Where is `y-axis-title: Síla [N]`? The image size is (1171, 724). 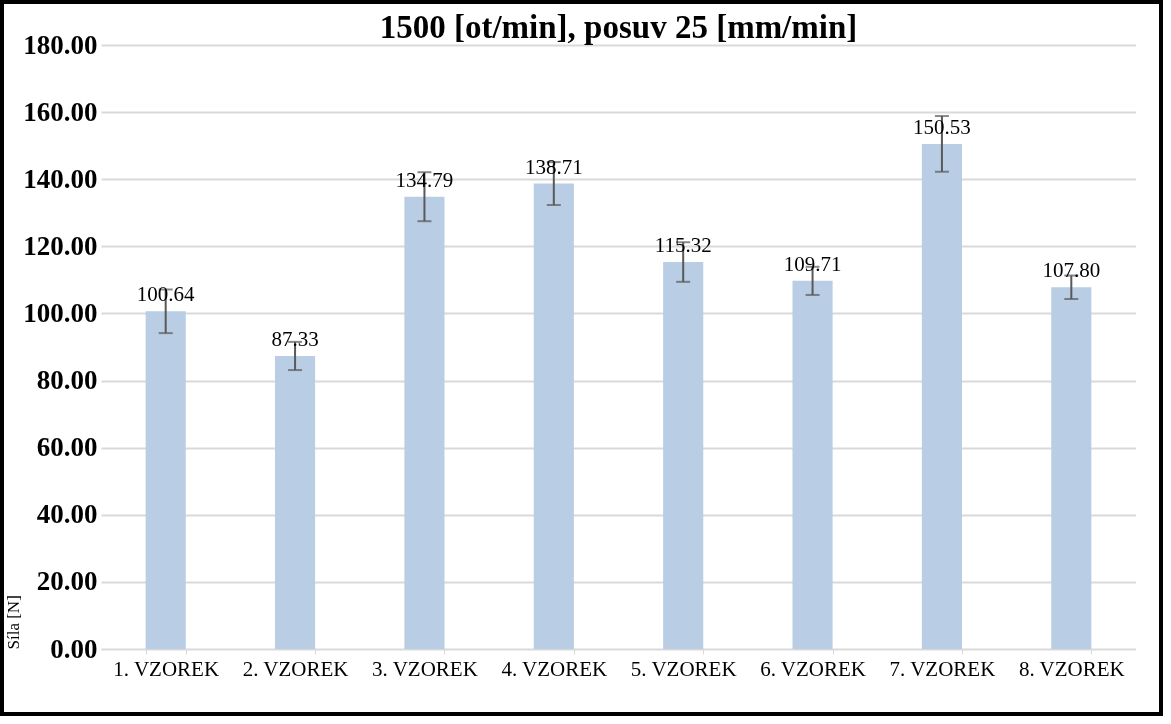
y-axis-title: Síla [N] is located at coordinates (14, 622).